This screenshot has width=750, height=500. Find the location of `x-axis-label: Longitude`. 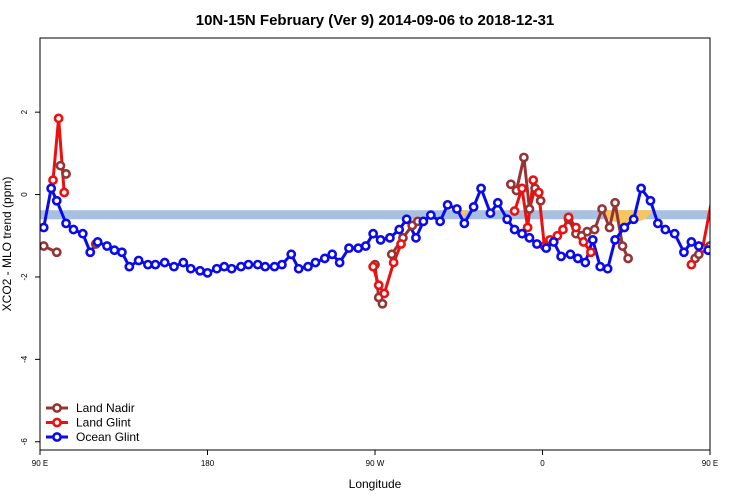

x-axis-label: Longitude is located at coordinates (375, 484).